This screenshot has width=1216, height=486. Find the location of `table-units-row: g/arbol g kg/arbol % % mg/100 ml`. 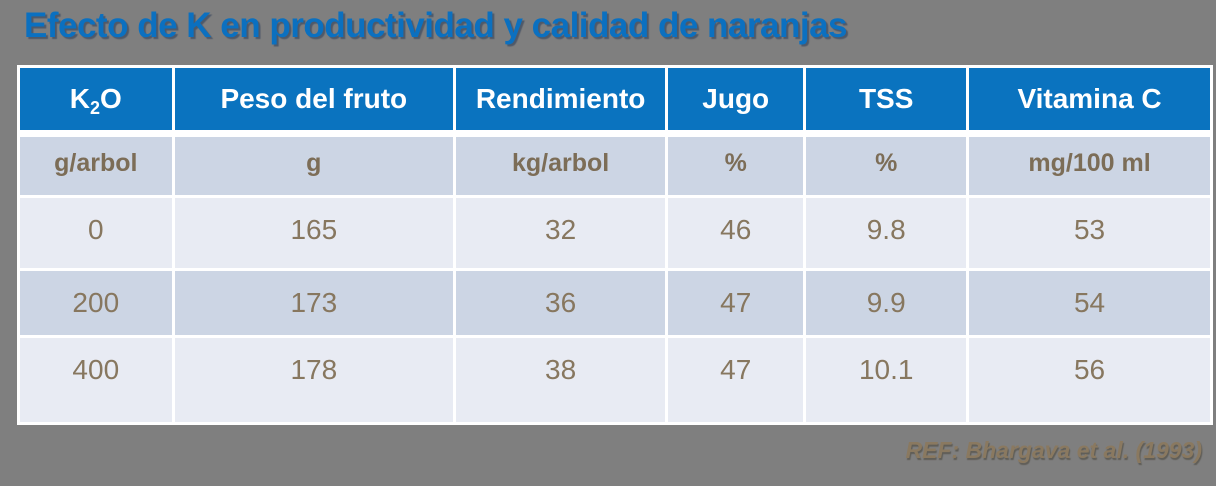

table-units-row: g/arbol g kg/arbol % % mg/100 ml is located at coordinates (615, 166).